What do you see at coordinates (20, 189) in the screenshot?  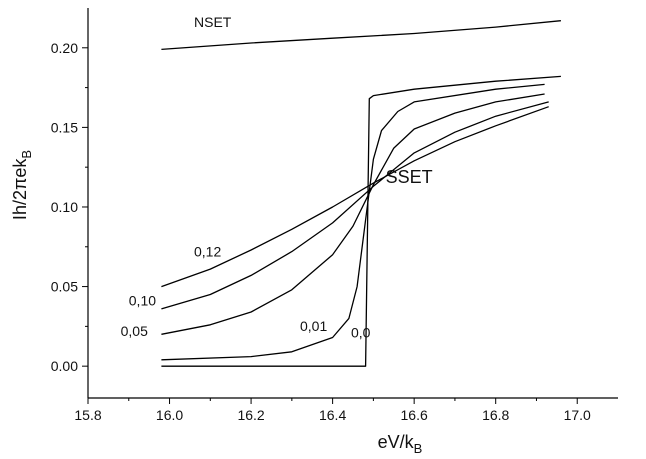 I see `y-axis-title-main: Ih/2πek` at bounding box center [20, 189].